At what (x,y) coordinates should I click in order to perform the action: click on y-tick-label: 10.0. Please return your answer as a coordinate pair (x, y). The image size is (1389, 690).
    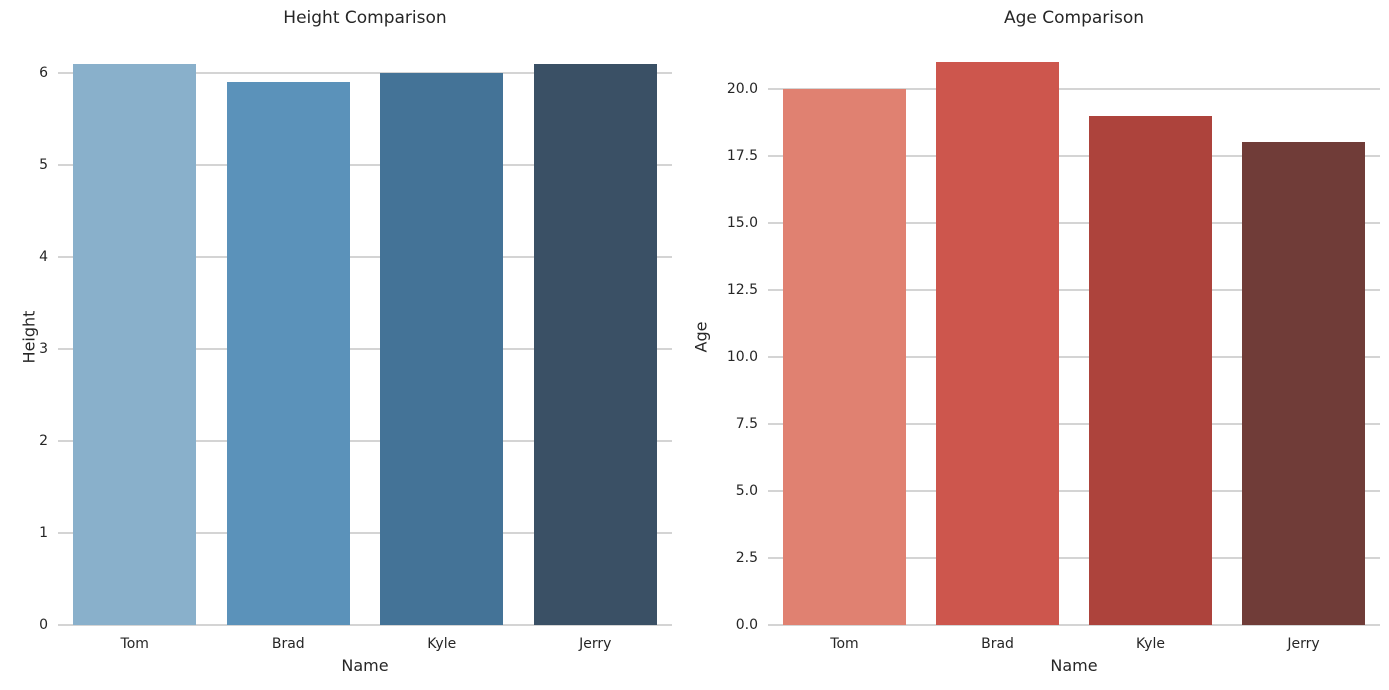
    Looking at the image, I should click on (742, 356).